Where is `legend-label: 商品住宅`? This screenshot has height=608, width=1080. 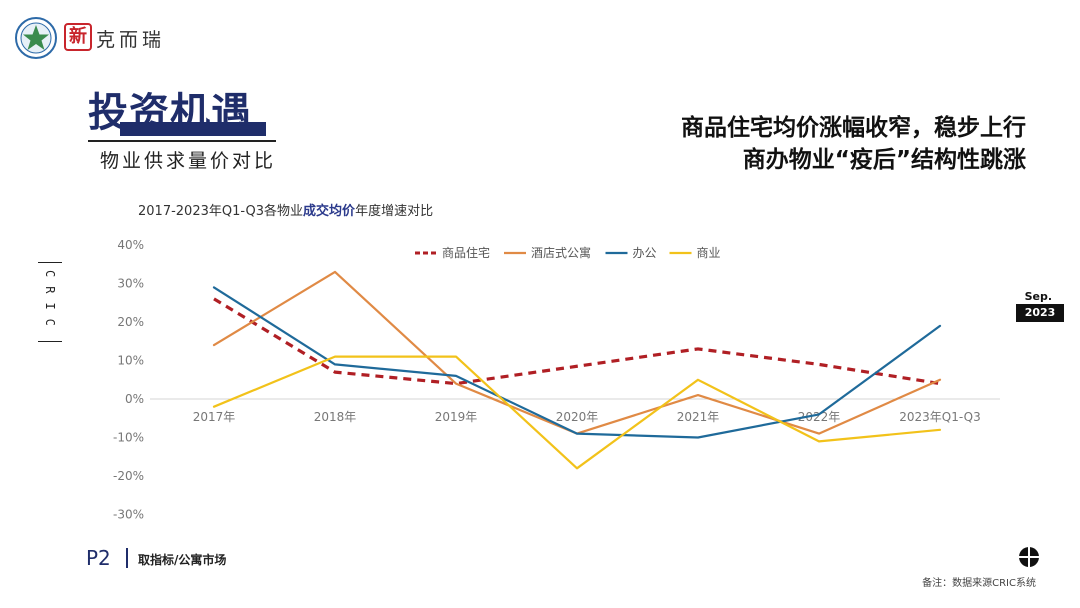
legend-label: 商品住宅 is located at coordinates (466, 252).